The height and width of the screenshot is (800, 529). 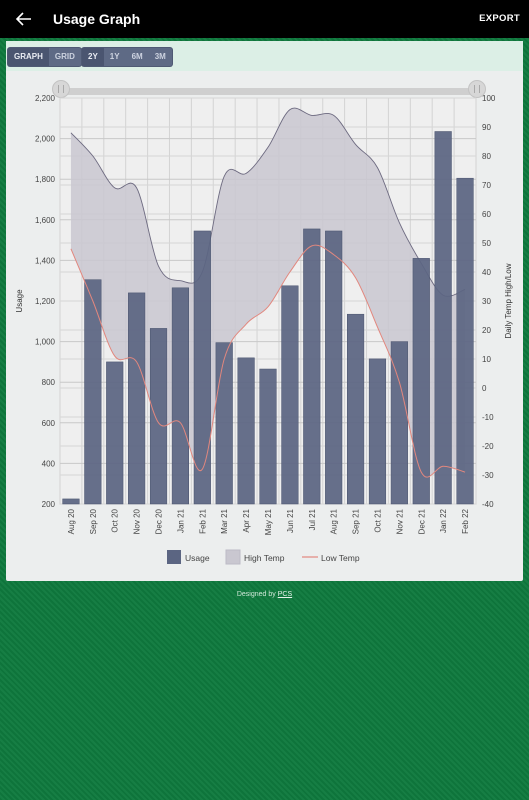 I want to click on y2-tick-label: 70, so click(x=486, y=185).